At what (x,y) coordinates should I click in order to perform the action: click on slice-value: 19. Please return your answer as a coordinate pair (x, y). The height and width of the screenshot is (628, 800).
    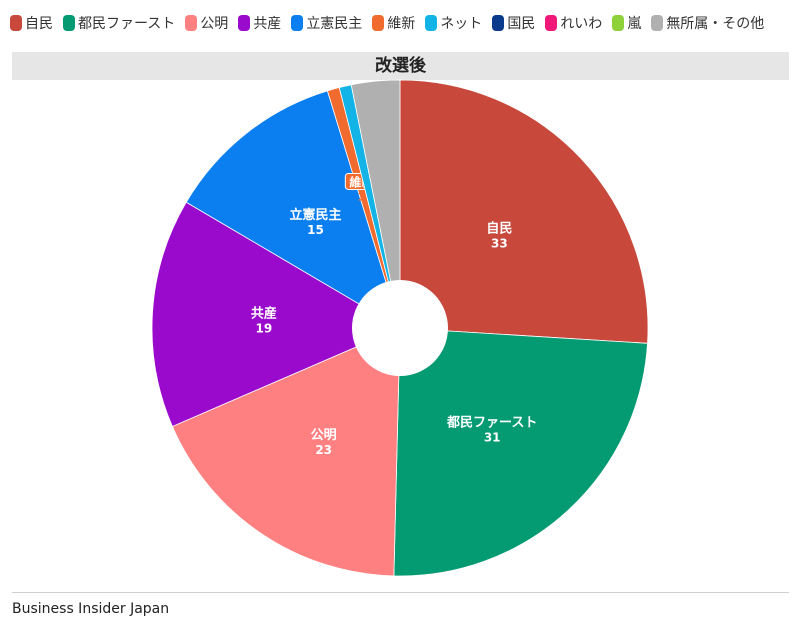
    Looking at the image, I should click on (264, 329).